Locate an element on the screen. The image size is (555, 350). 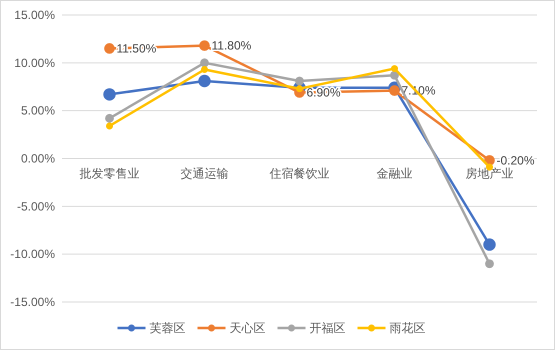
x-tick-label: 金融业 is located at coordinates (394, 173).